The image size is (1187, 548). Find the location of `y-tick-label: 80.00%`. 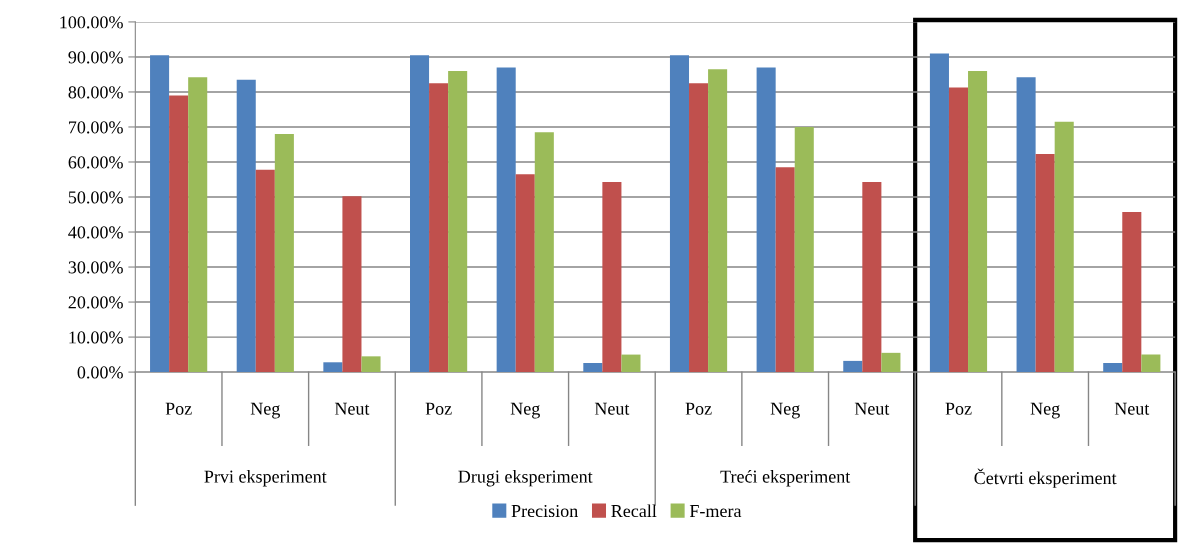

y-tick-label: 80.00% is located at coordinates (95, 92).